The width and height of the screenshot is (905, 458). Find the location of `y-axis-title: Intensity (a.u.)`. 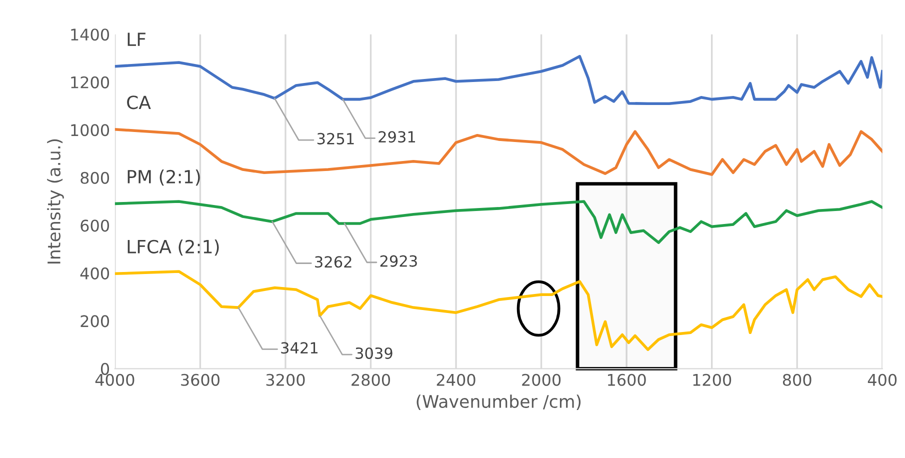

y-axis-title: Intensity (a.u.) is located at coordinates (55, 201).